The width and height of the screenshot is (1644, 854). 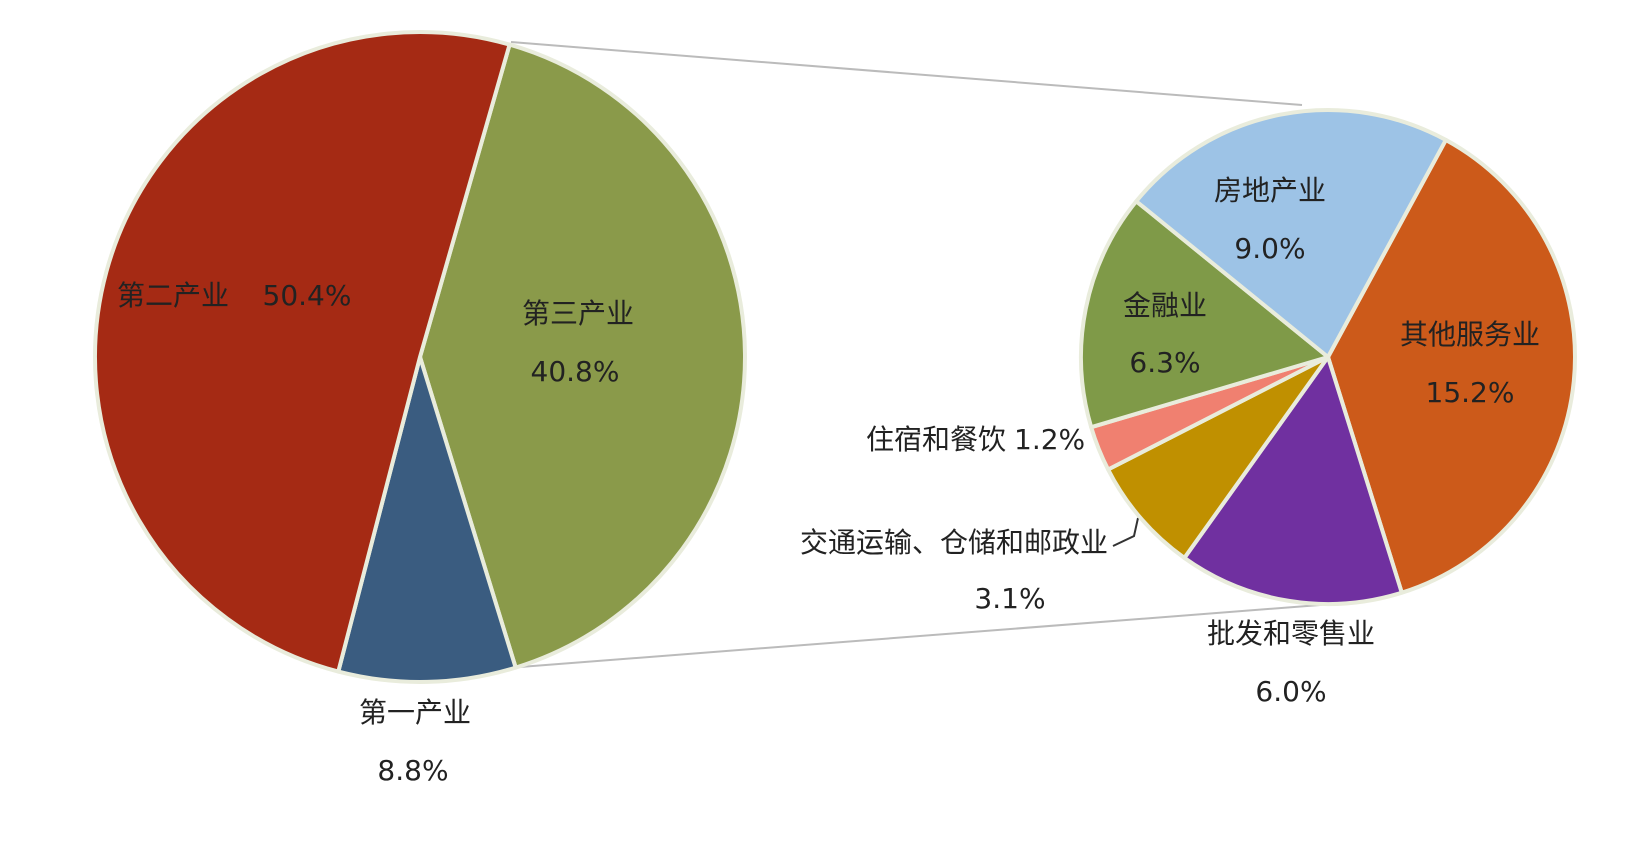 I want to click on value-label: 3.1%, so click(x=1009, y=598).